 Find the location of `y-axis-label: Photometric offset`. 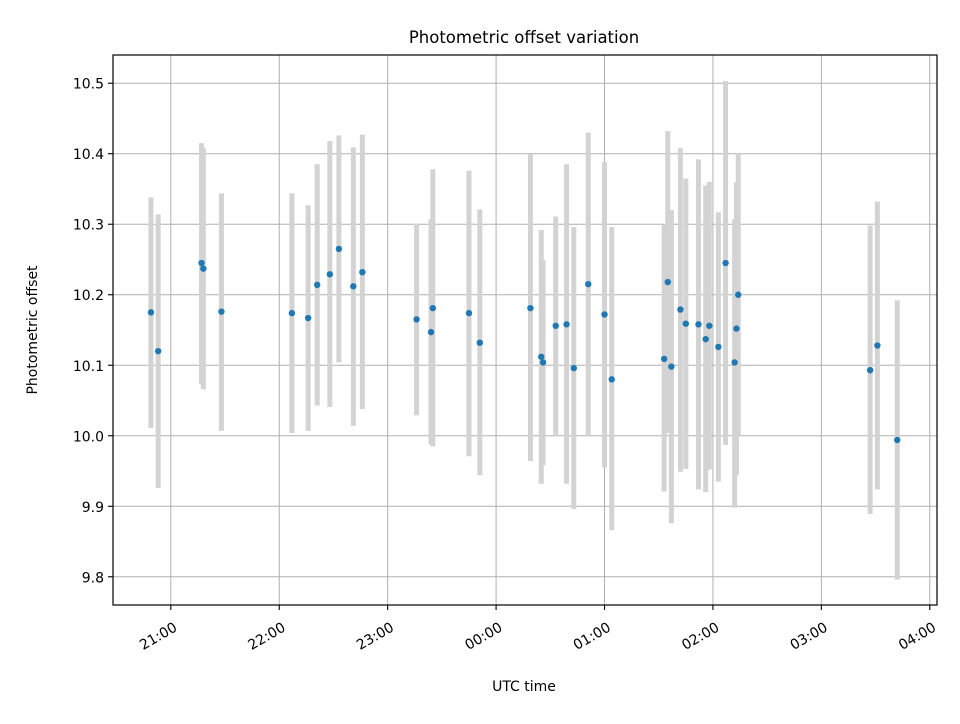

y-axis-label: Photometric offset is located at coordinates (33, 330).